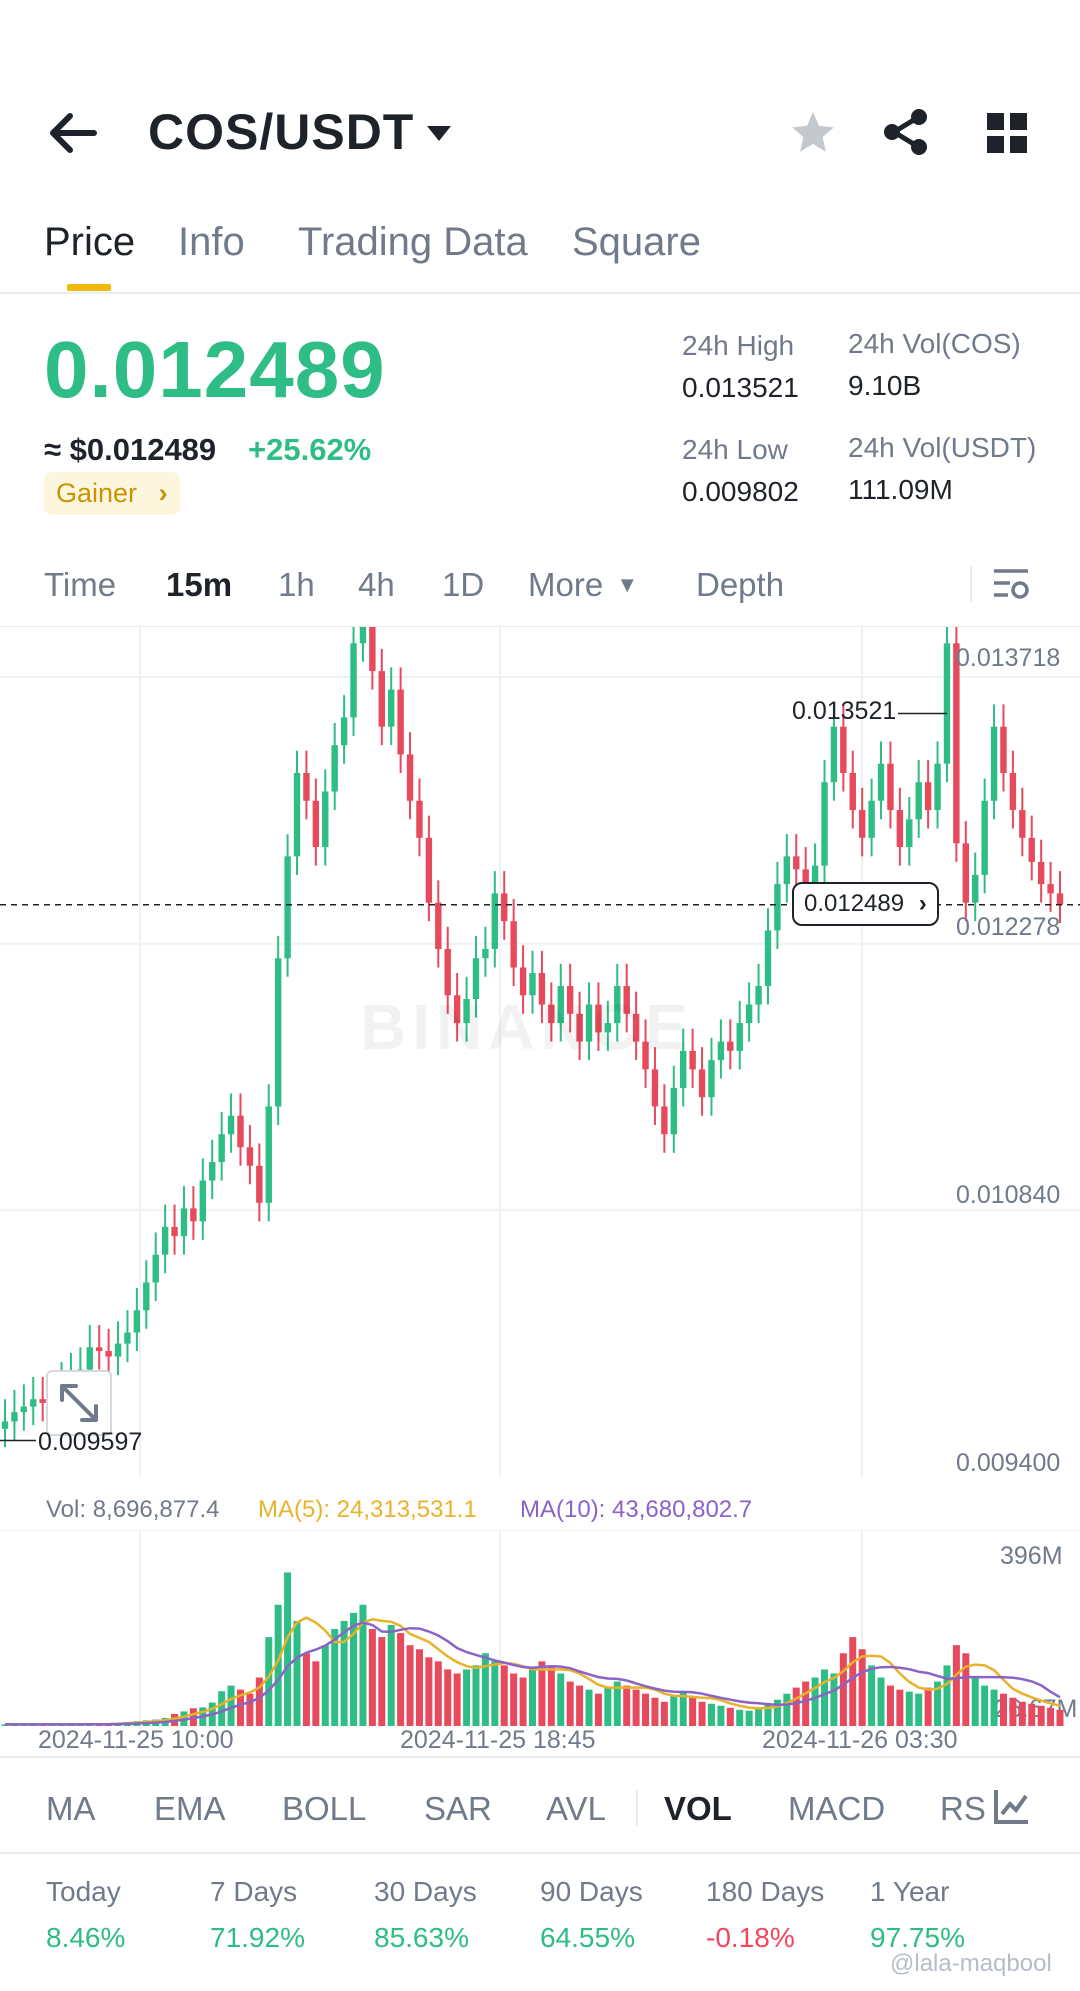 This screenshot has width=1080, height=1991. I want to click on tf-15m: 15m, so click(199, 584).